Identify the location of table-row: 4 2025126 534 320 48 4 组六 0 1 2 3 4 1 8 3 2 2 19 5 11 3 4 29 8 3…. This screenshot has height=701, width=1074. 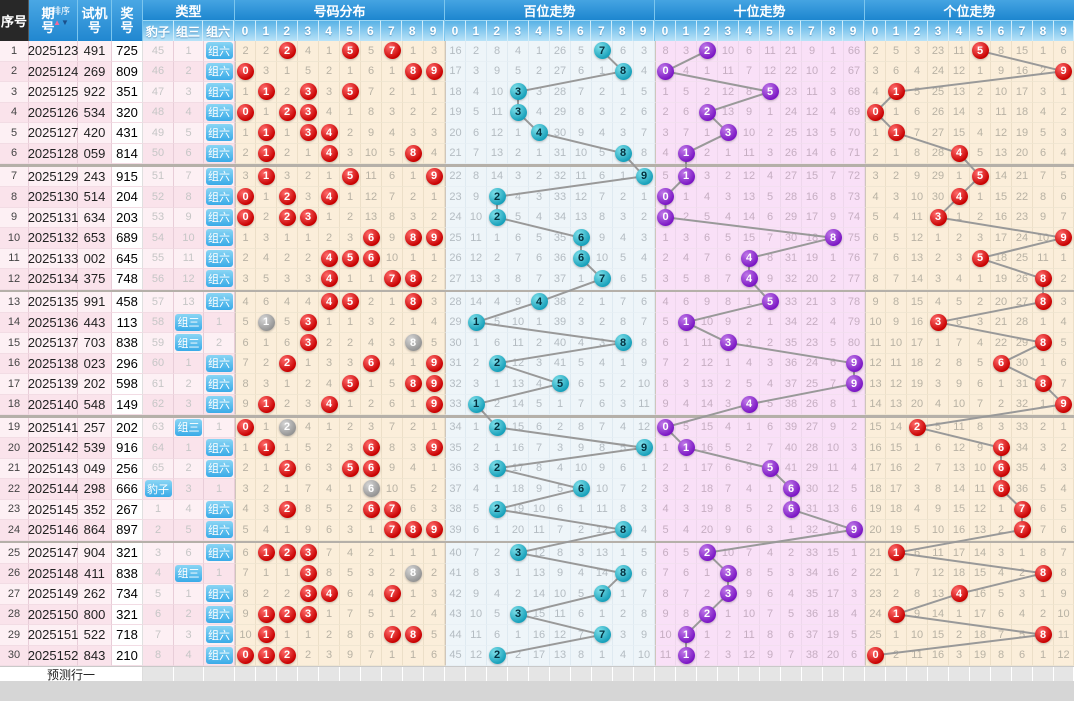
(537, 112).